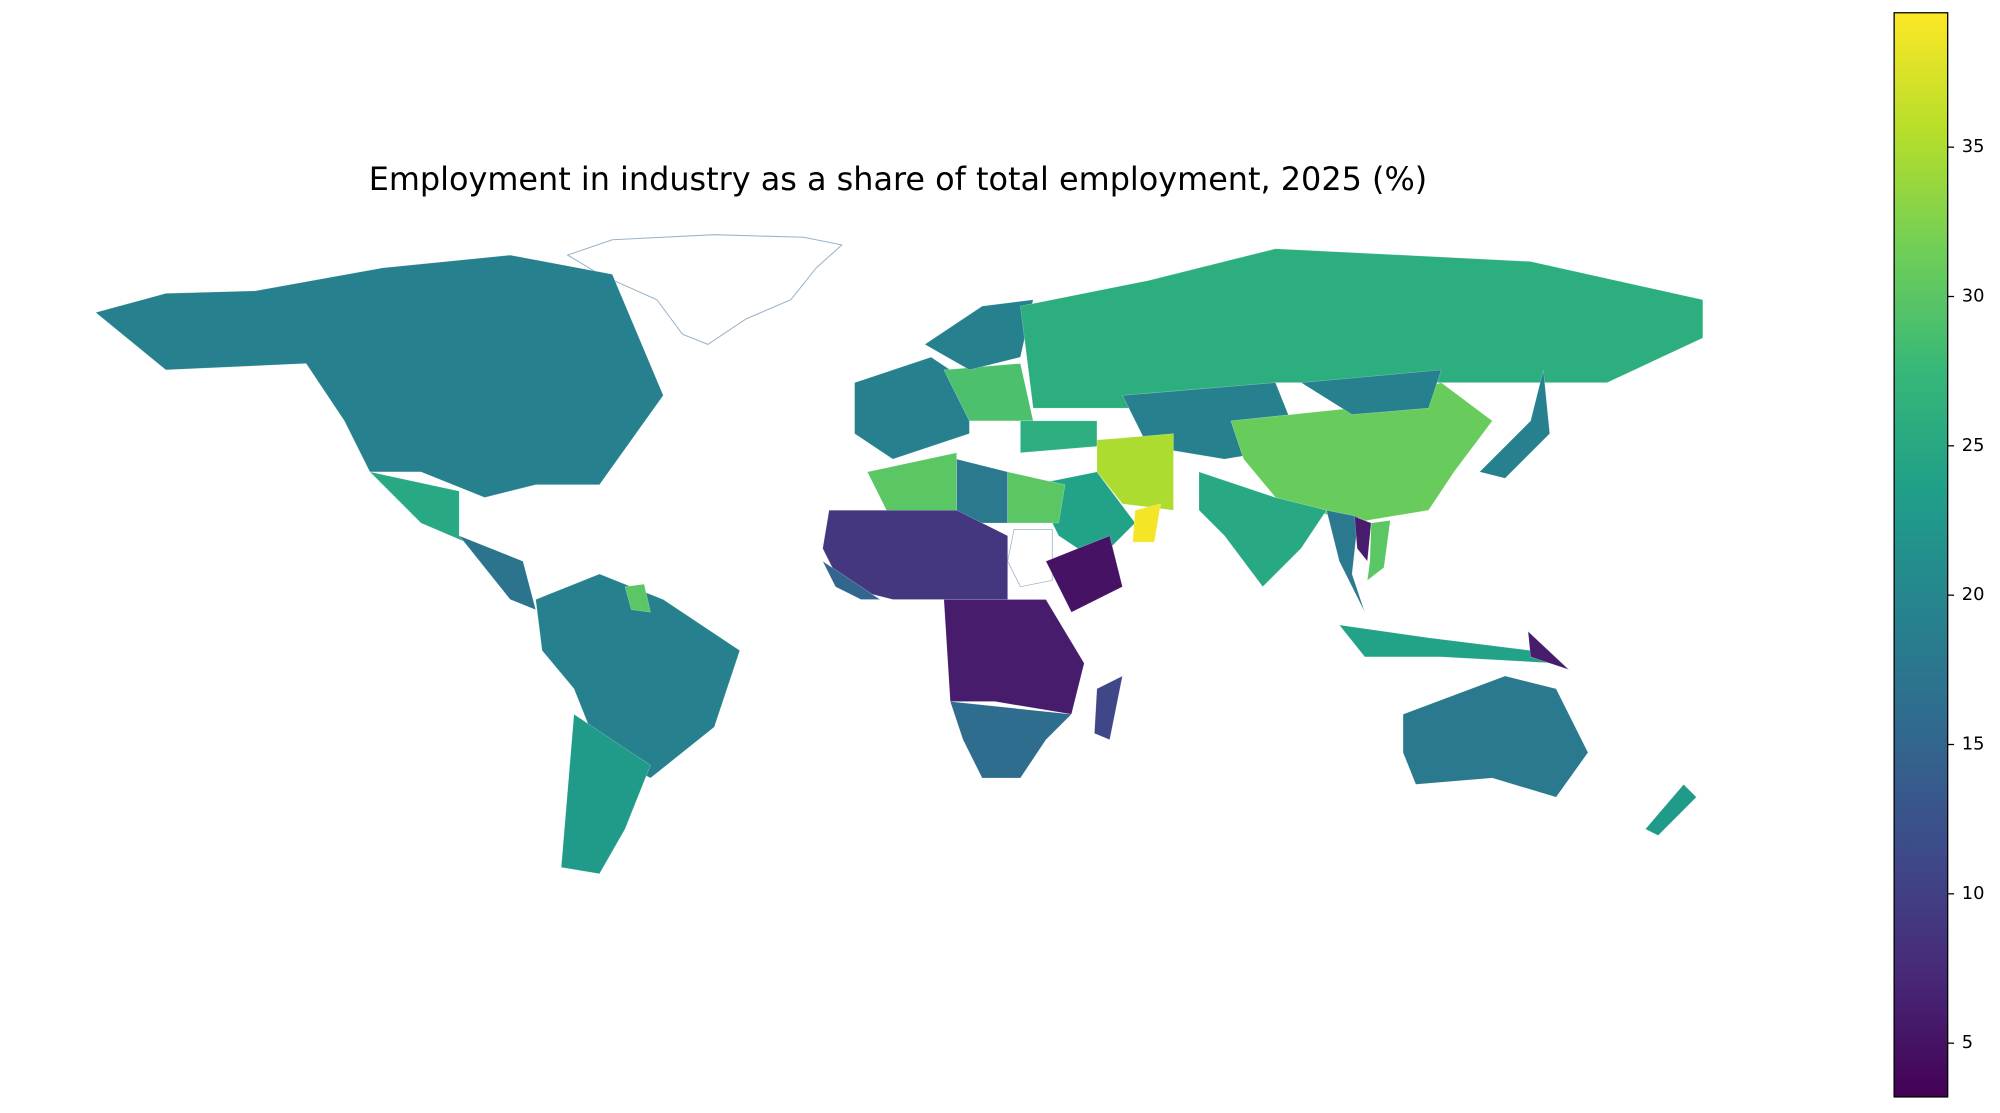 Image resolution: width=2000 pixels, height=1113 pixels. What do you see at coordinates (1967, 1042) in the screenshot?
I see `colorbar-tick-label: 5` at bounding box center [1967, 1042].